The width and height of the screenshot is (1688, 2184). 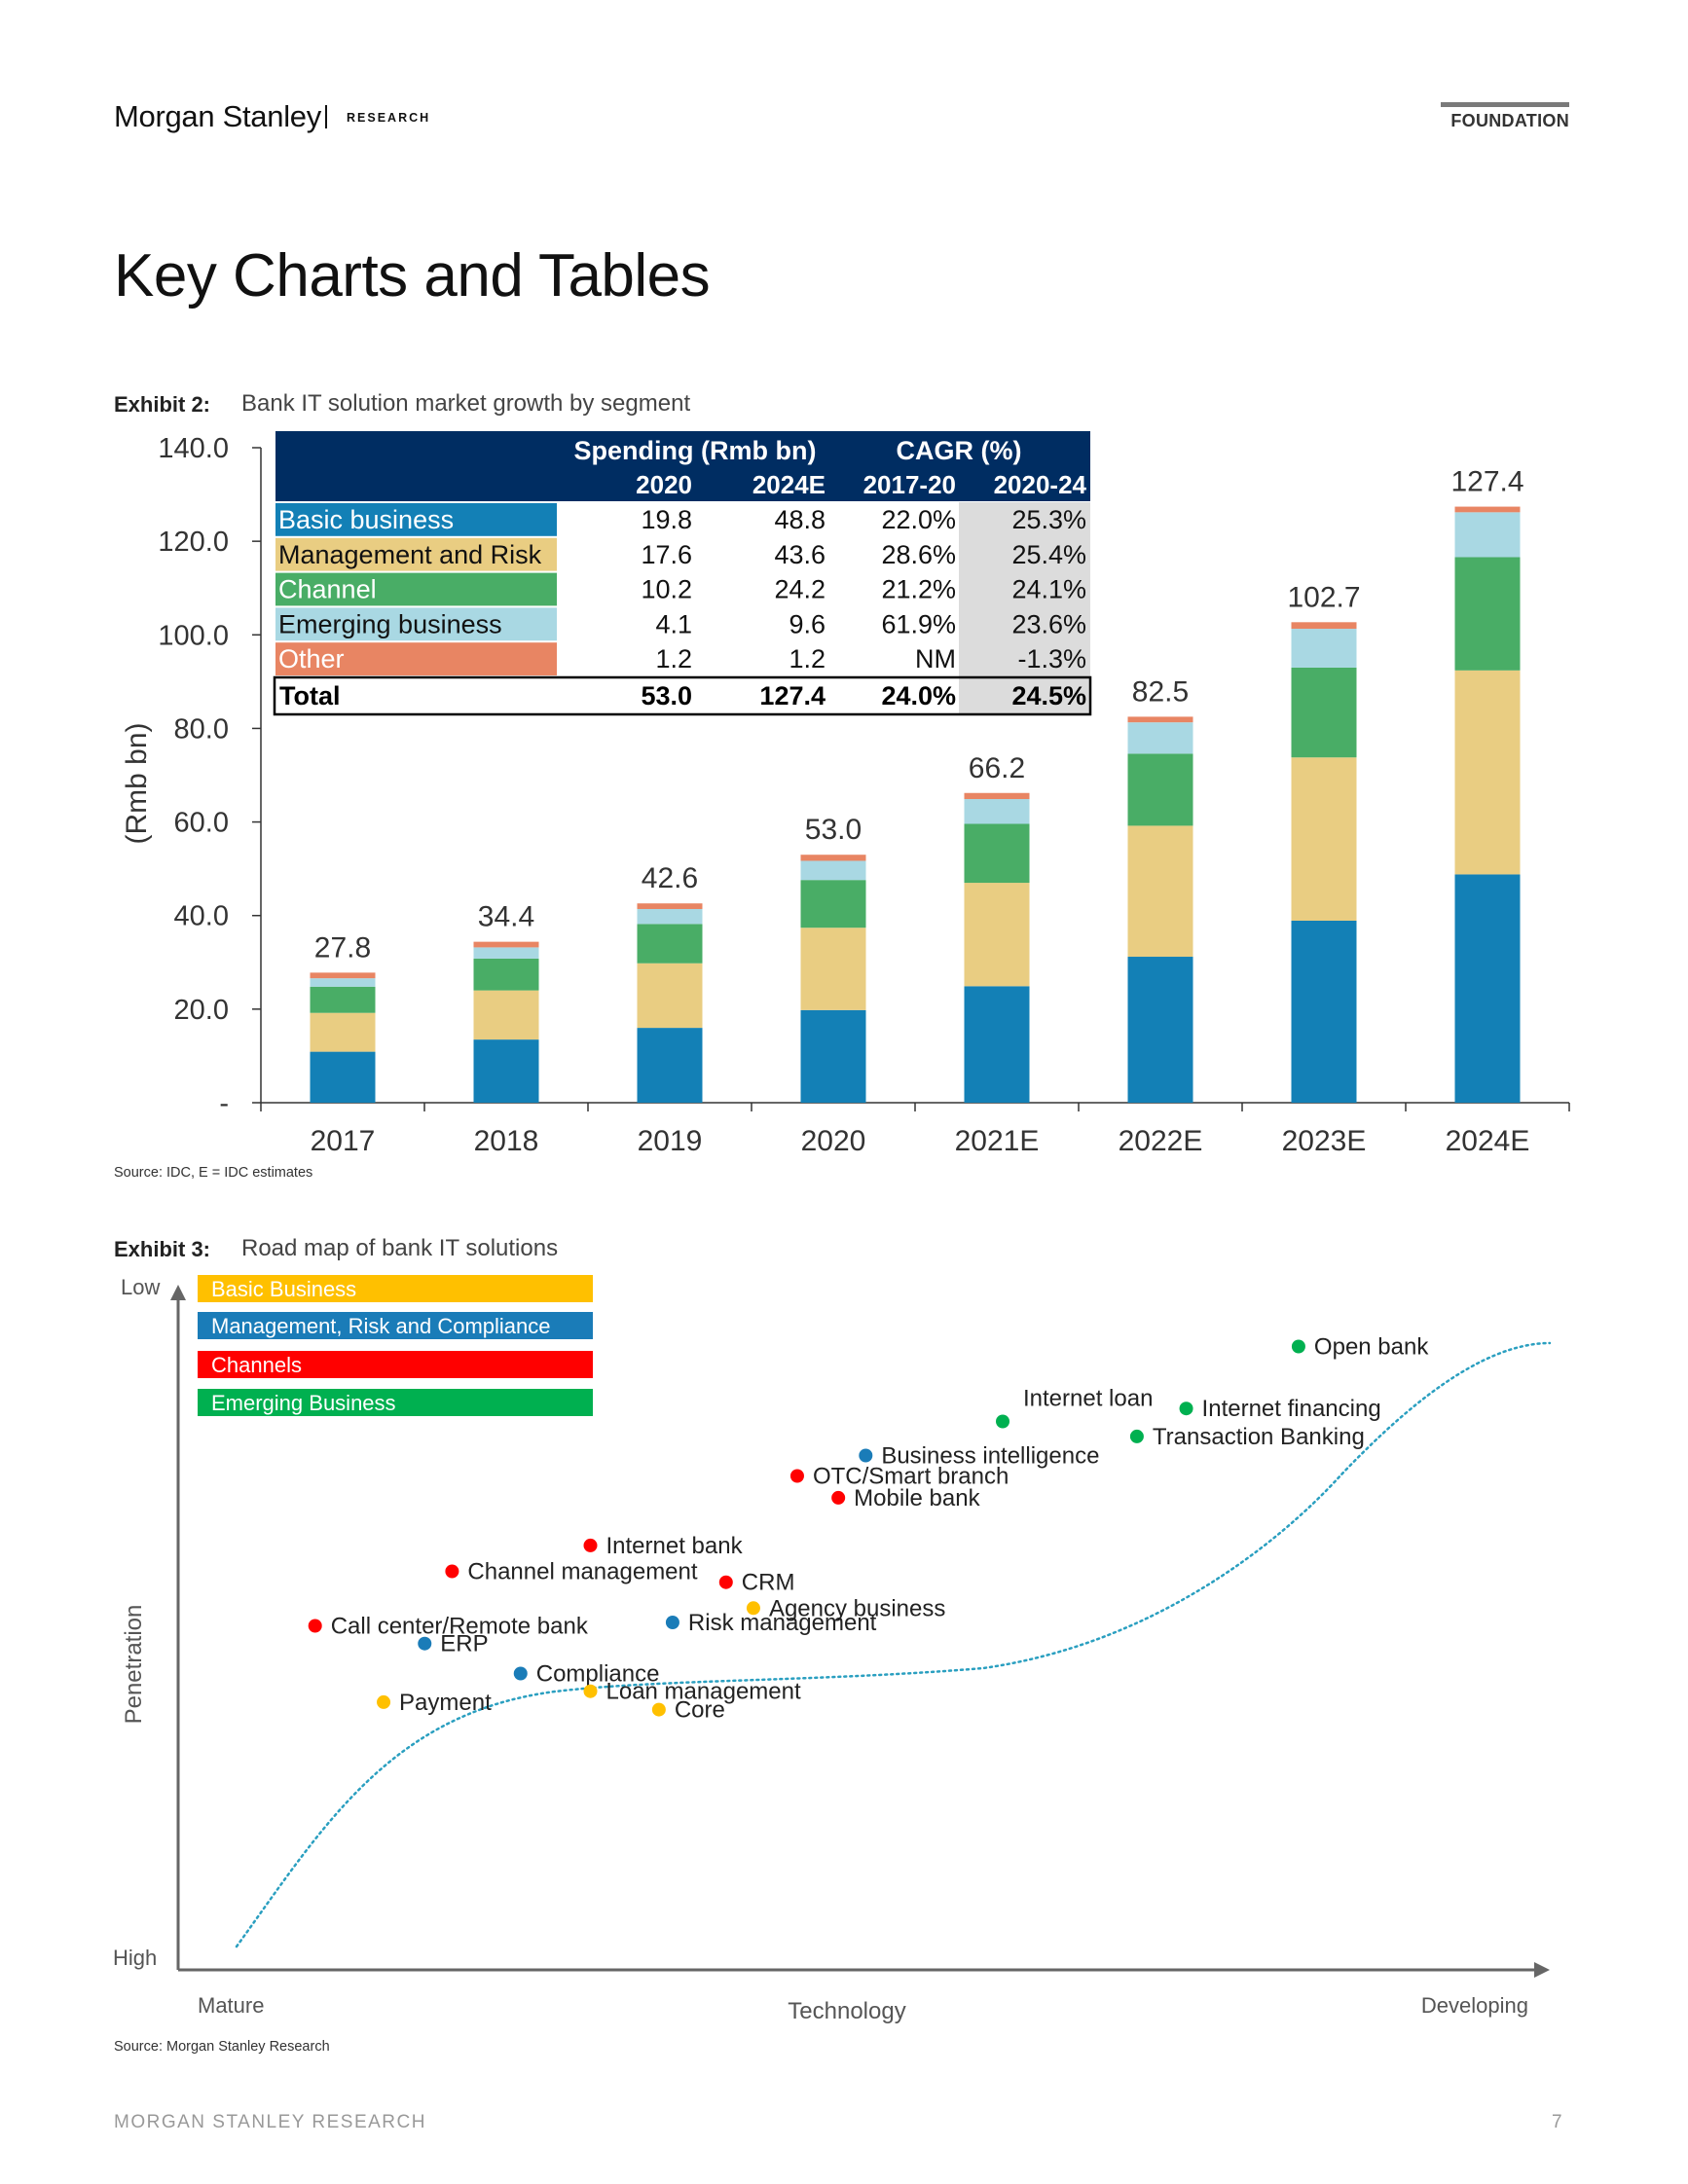 I want to click on table-cell: 43.6, so click(x=800, y=554).